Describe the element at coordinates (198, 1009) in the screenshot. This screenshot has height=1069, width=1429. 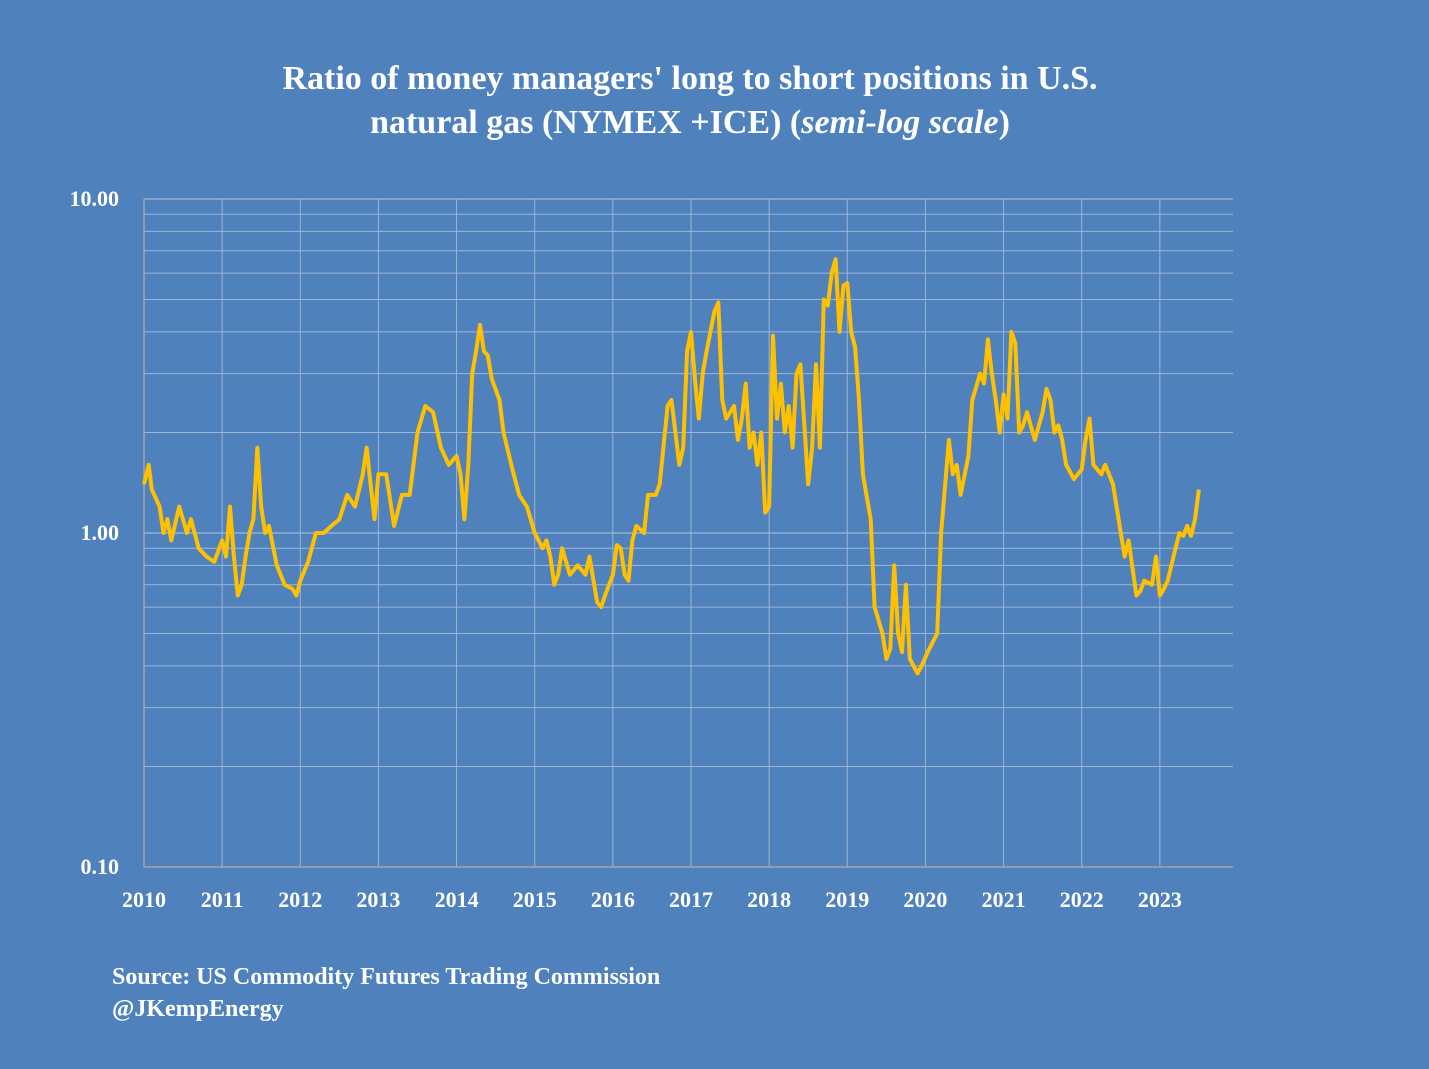
I see `credit-note: @JKempEnergy` at that location.